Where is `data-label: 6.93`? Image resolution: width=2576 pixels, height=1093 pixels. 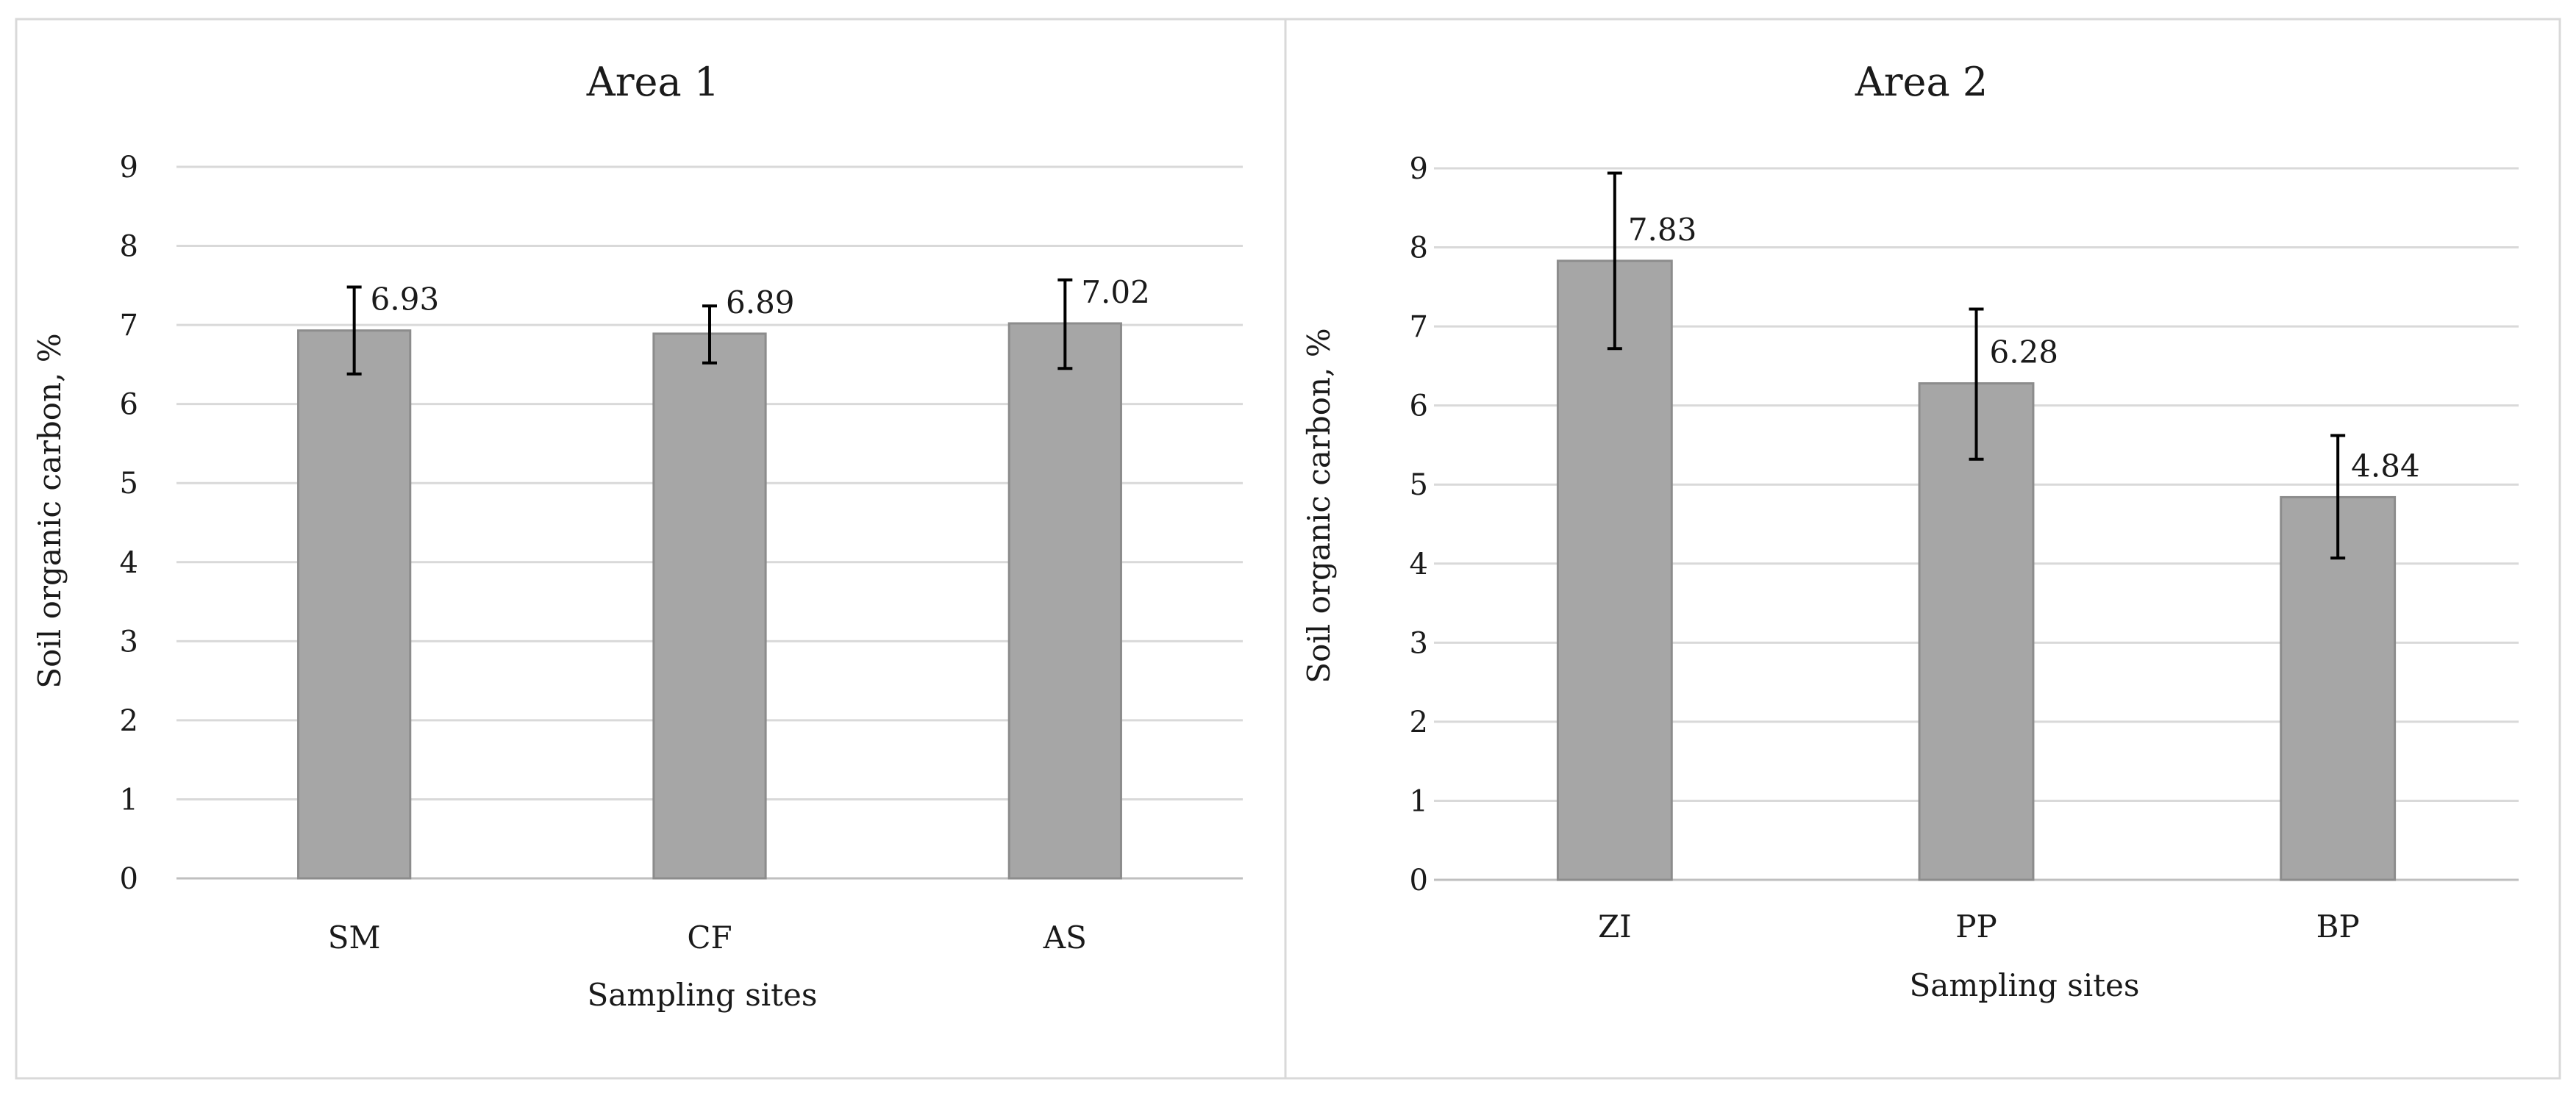
data-label: 6.93 is located at coordinates (405, 300).